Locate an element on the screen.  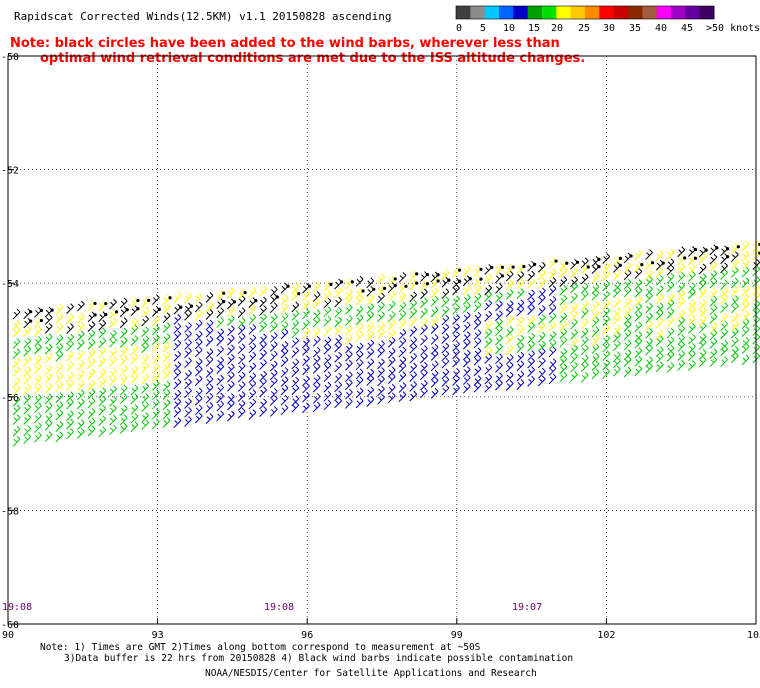
x-tick-label: 93 is located at coordinates (158, 635).